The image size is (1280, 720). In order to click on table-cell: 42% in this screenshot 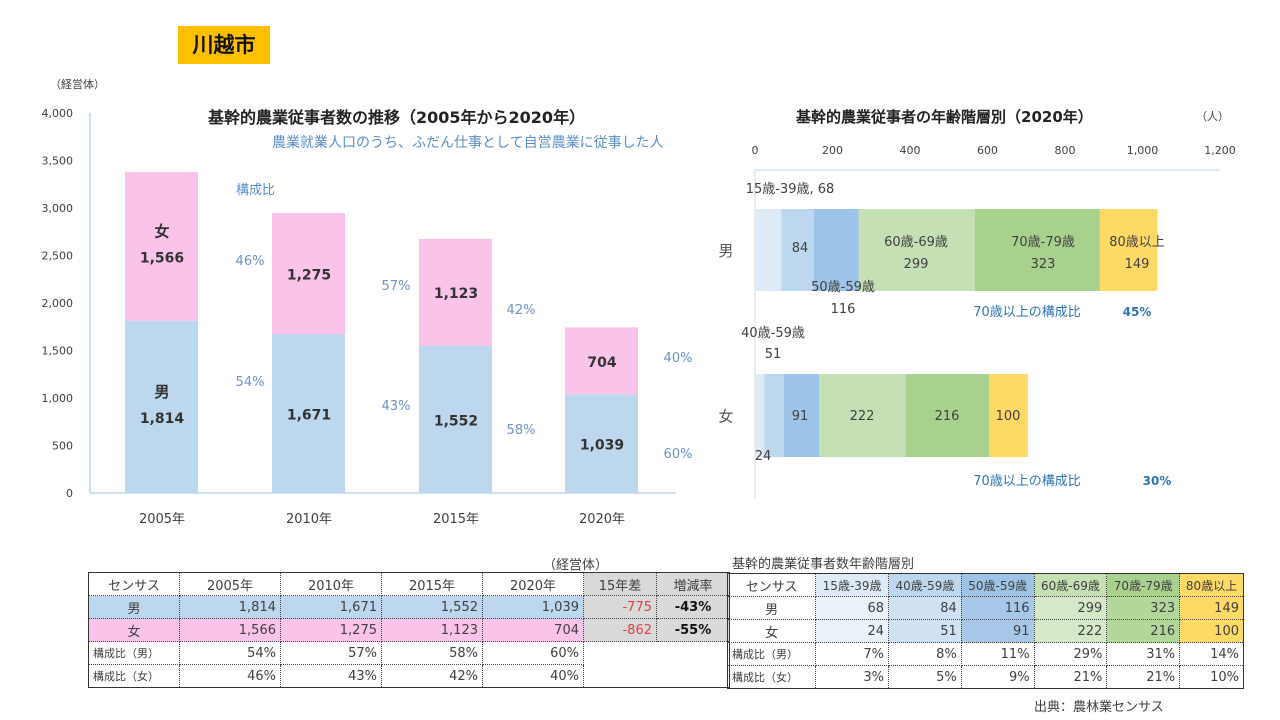, I will do `click(432, 676)`.